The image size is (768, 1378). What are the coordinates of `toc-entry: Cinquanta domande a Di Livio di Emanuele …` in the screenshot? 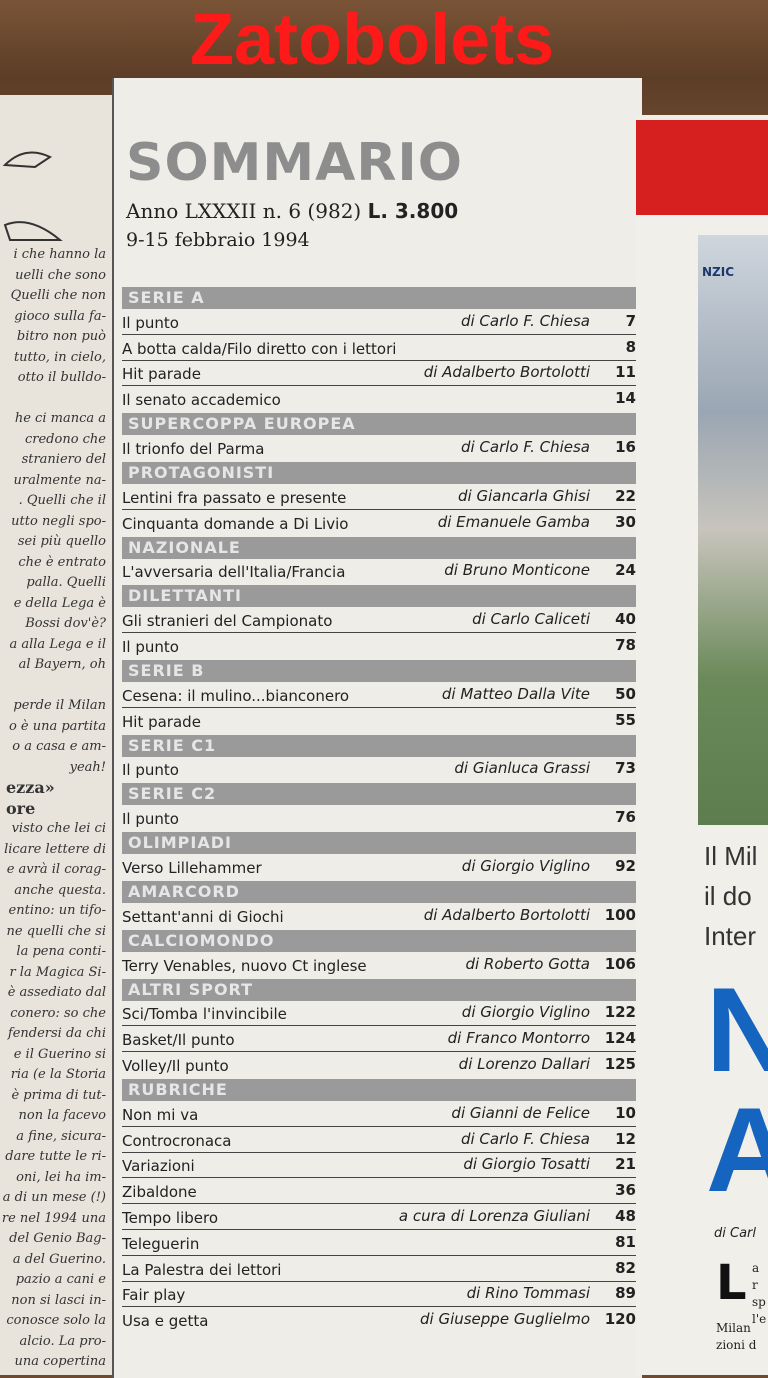 It's located at (379, 522).